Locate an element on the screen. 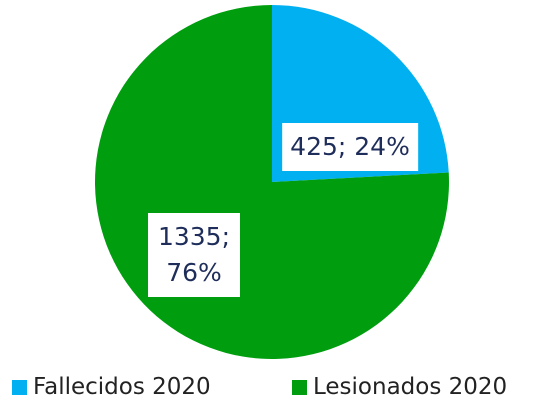 The width and height of the screenshot is (539, 407). legend-label: Lesionados 2020 is located at coordinates (410, 387).